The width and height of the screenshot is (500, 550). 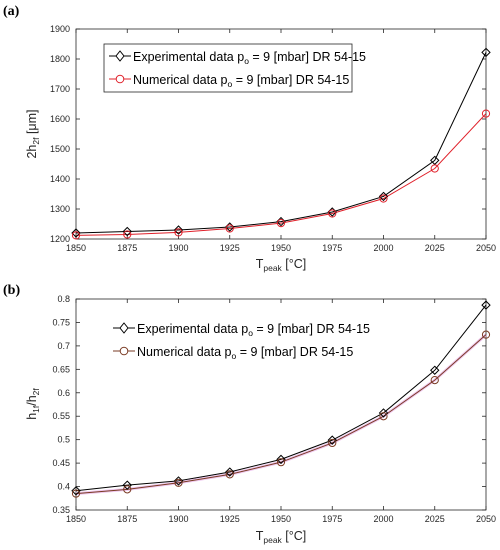 I want to click on y-tick-label-a: 1600, so click(x=60, y=119).